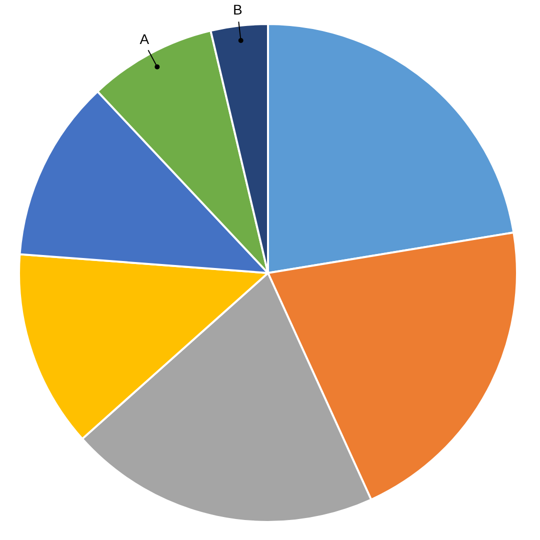 This screenshot has height=540, width=540. Describe the element at coordinates (145, 38) in the screenshot. I see `slice-label: A` at that location.